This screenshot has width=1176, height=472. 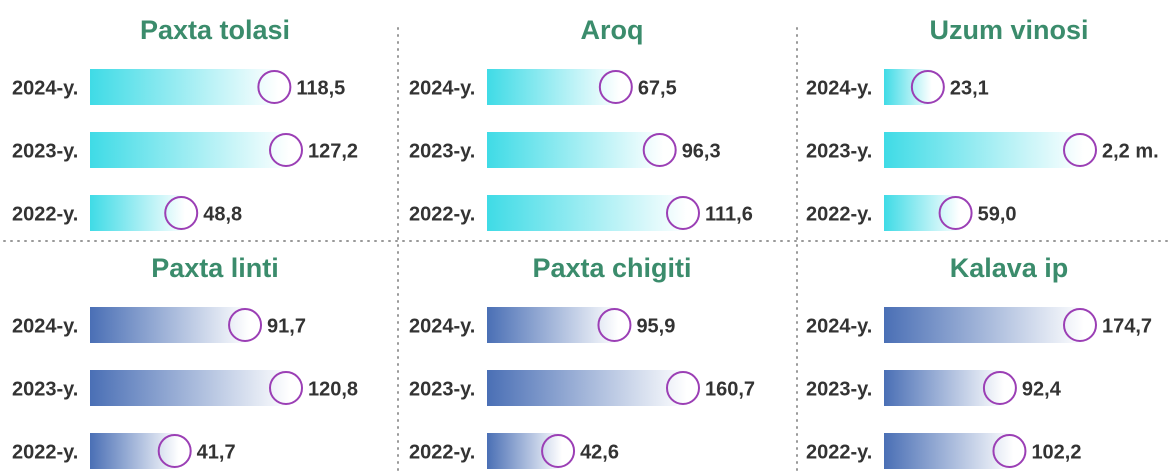 I want to click on value-label: 91,7, so click(x=286, y=326).